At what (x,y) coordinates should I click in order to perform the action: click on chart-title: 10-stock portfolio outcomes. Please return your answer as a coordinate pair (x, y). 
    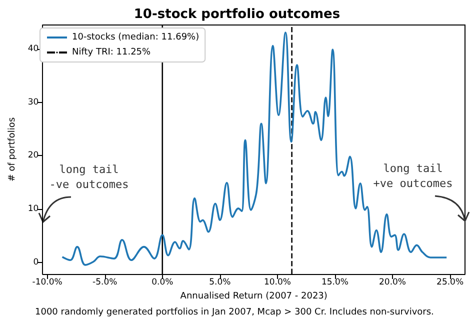
    Looking at the image, I should click on (237, 14).